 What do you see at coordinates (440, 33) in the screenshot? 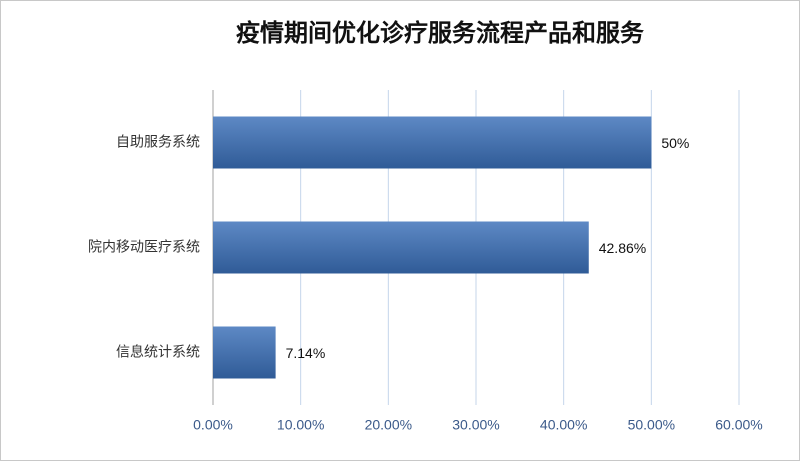
I see `chart-title: 疫情期间优化诊疗服务流程产品和服务` at bounding box center [440, 33].